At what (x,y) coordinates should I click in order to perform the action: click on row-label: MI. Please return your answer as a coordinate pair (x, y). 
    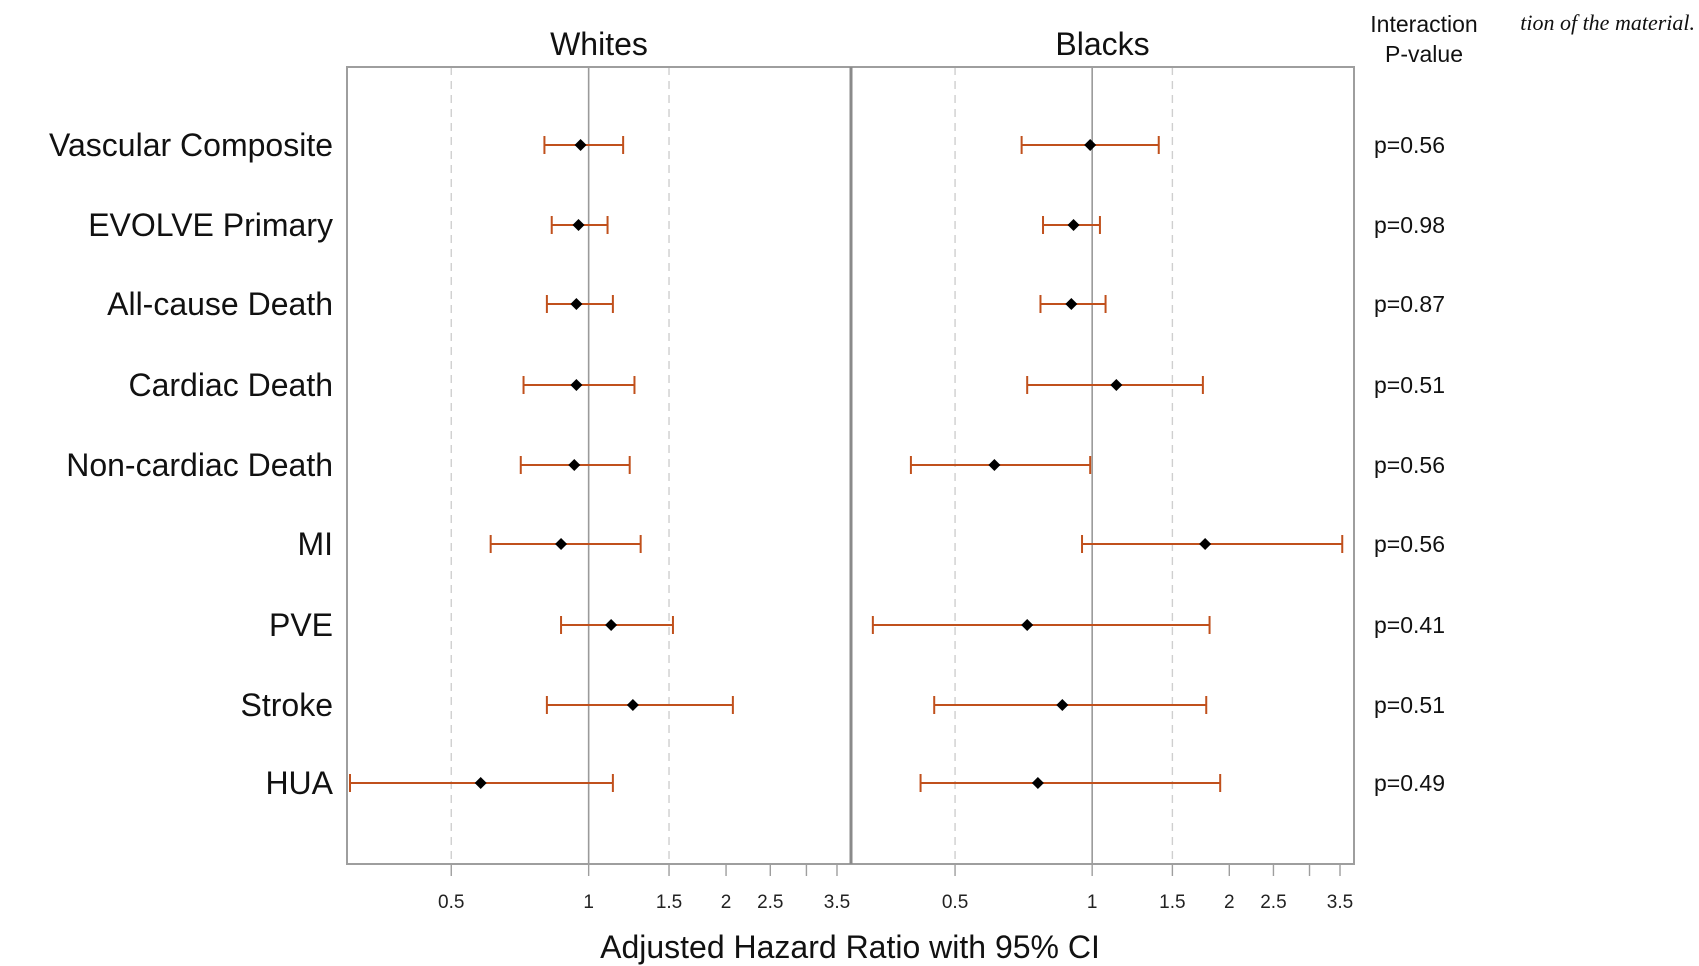
    Looking at the image, I should click on (315, 544).